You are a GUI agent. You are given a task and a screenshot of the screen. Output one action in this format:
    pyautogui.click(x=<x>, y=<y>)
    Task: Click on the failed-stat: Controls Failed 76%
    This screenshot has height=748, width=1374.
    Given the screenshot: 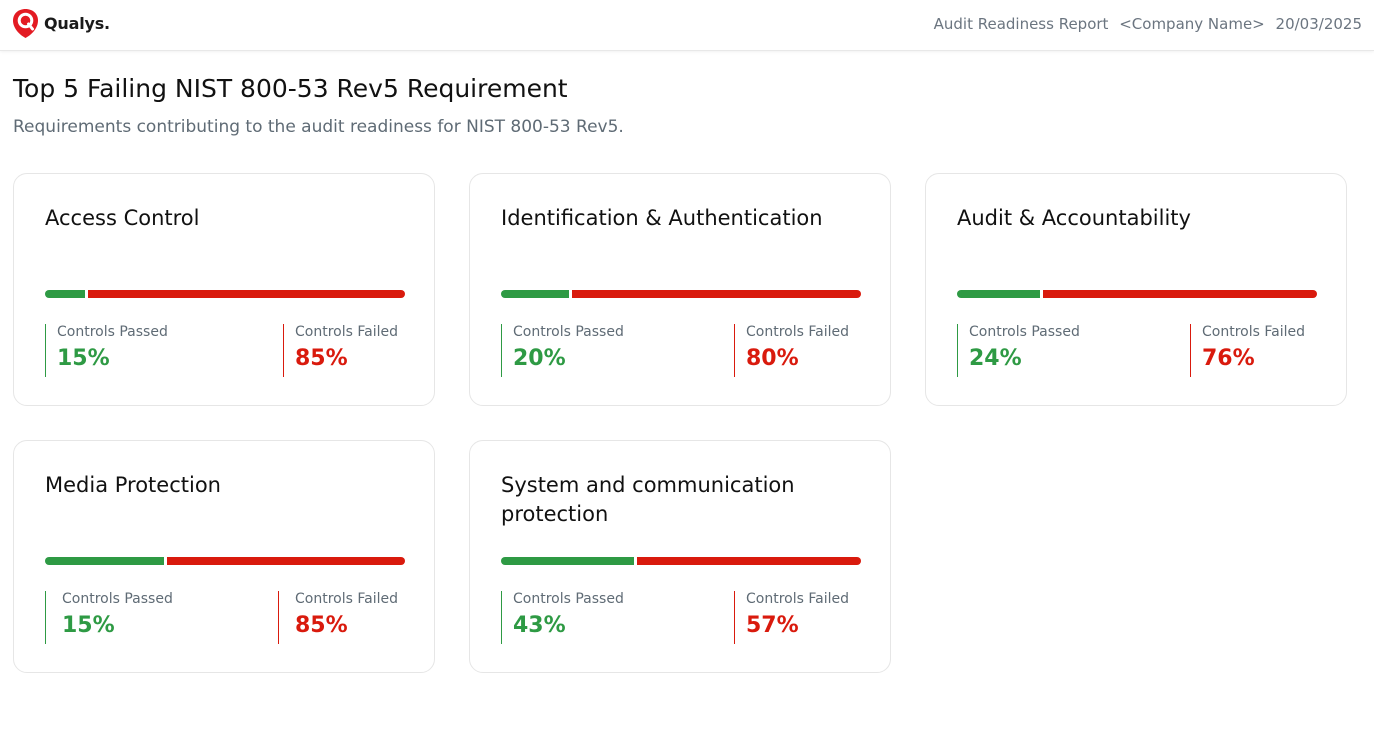 What is the action you would take?
    pyautogui.click(x=1247, y=350)
    